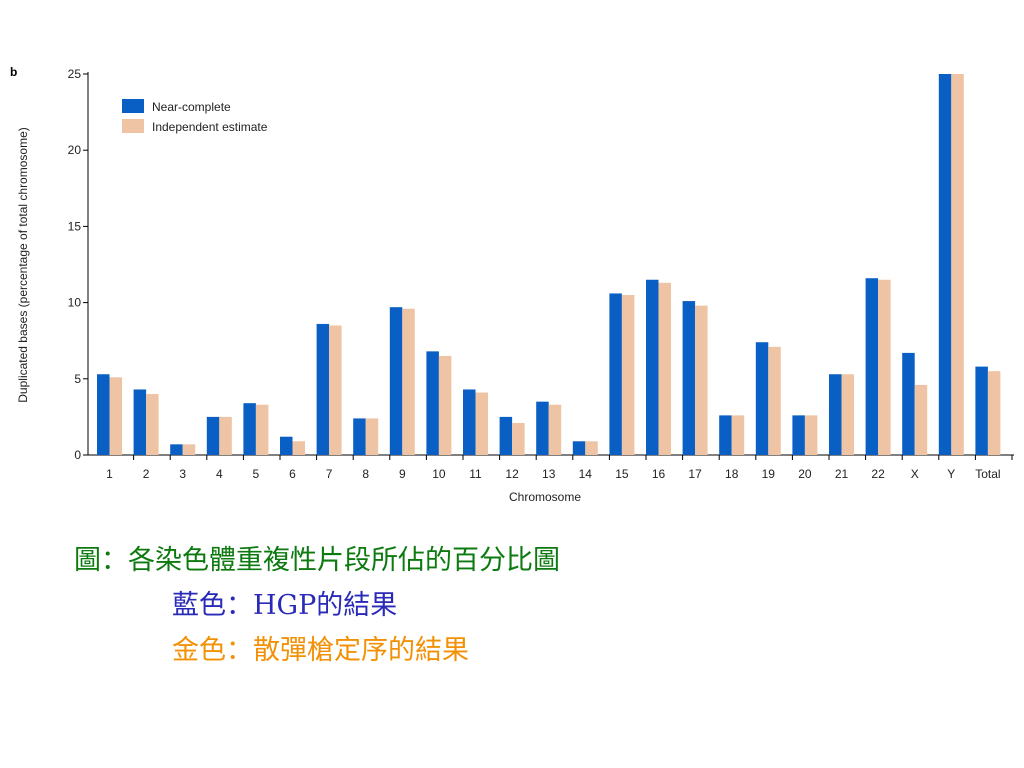 The height and width of the screenshot is (768, 1024). Describe the element at coordinates (915, 474) in the screenshot. I see `x-tick-label: X` at that location.